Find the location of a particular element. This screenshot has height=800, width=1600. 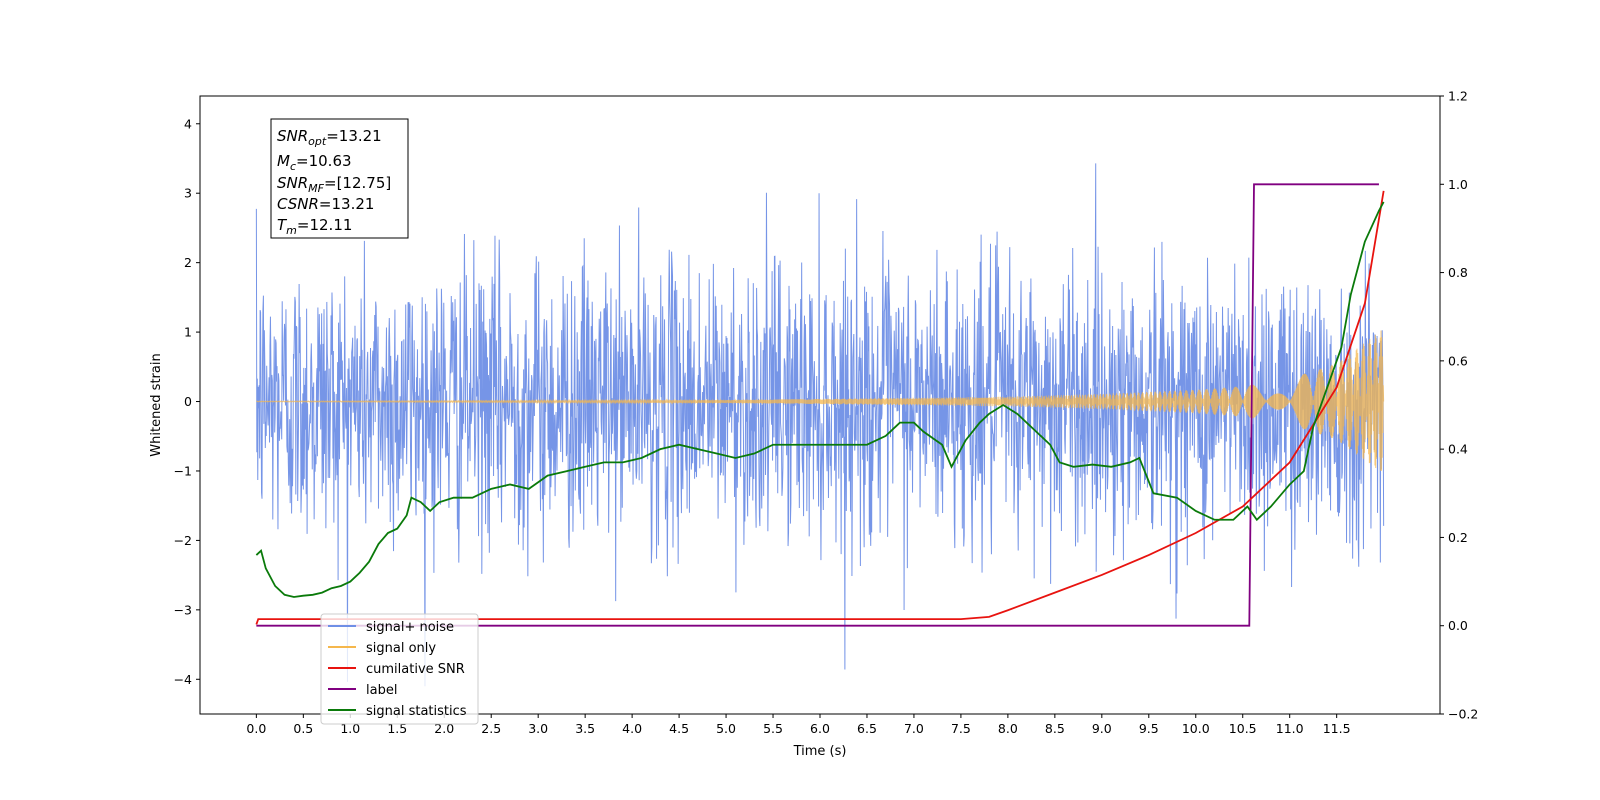

x-tick-label: 4.5 is located at coordinates (679, 728).